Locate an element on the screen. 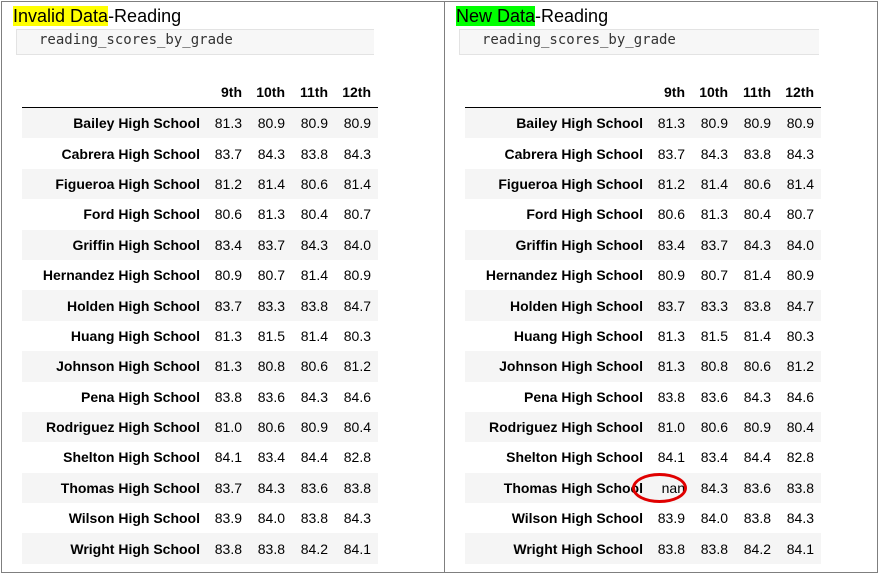 This screenshot has width=881, height=577. table-row: Shelton High School 84.1 83.4 84.4 82.8 is located at coordinates (643, 457).